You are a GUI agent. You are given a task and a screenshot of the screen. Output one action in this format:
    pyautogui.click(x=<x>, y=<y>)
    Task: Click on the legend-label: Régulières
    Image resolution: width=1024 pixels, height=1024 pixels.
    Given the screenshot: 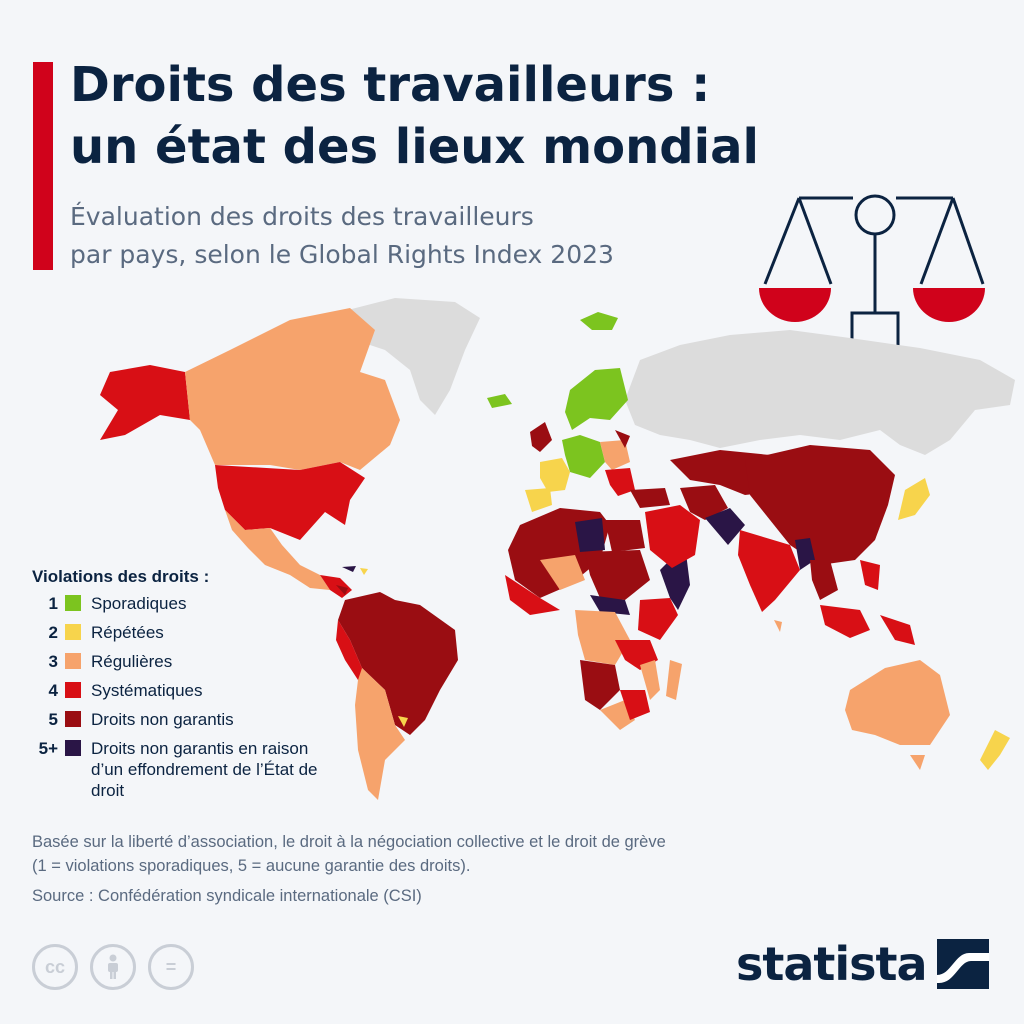 What is the action you would take?
    pyautogui.click(x=132, y=661)
    